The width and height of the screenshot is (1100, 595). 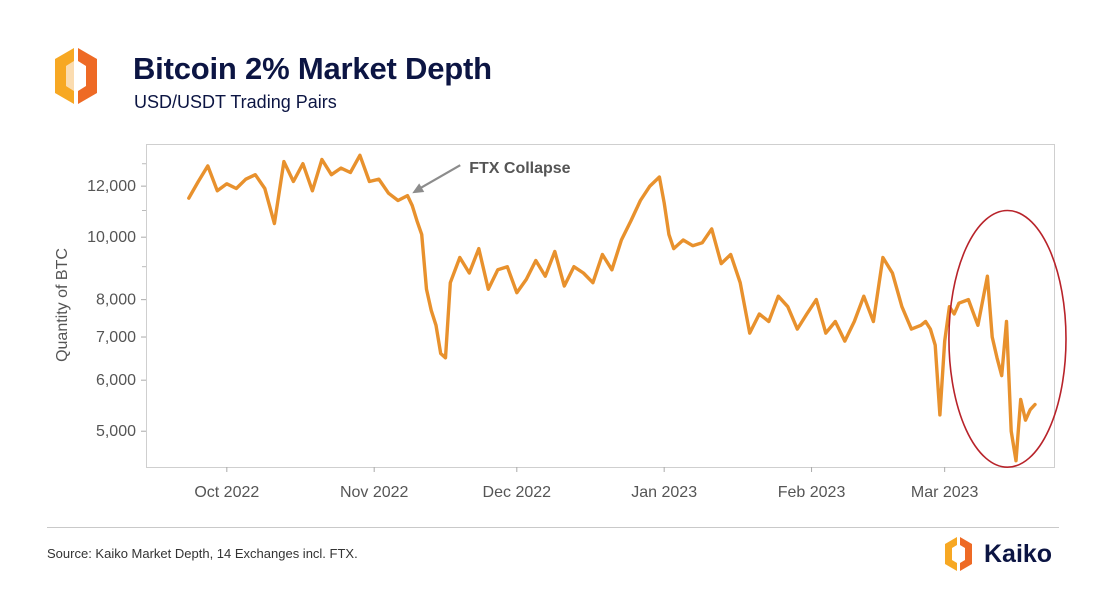 I want to click on logo-left-segment, so click(x=64, y=76).